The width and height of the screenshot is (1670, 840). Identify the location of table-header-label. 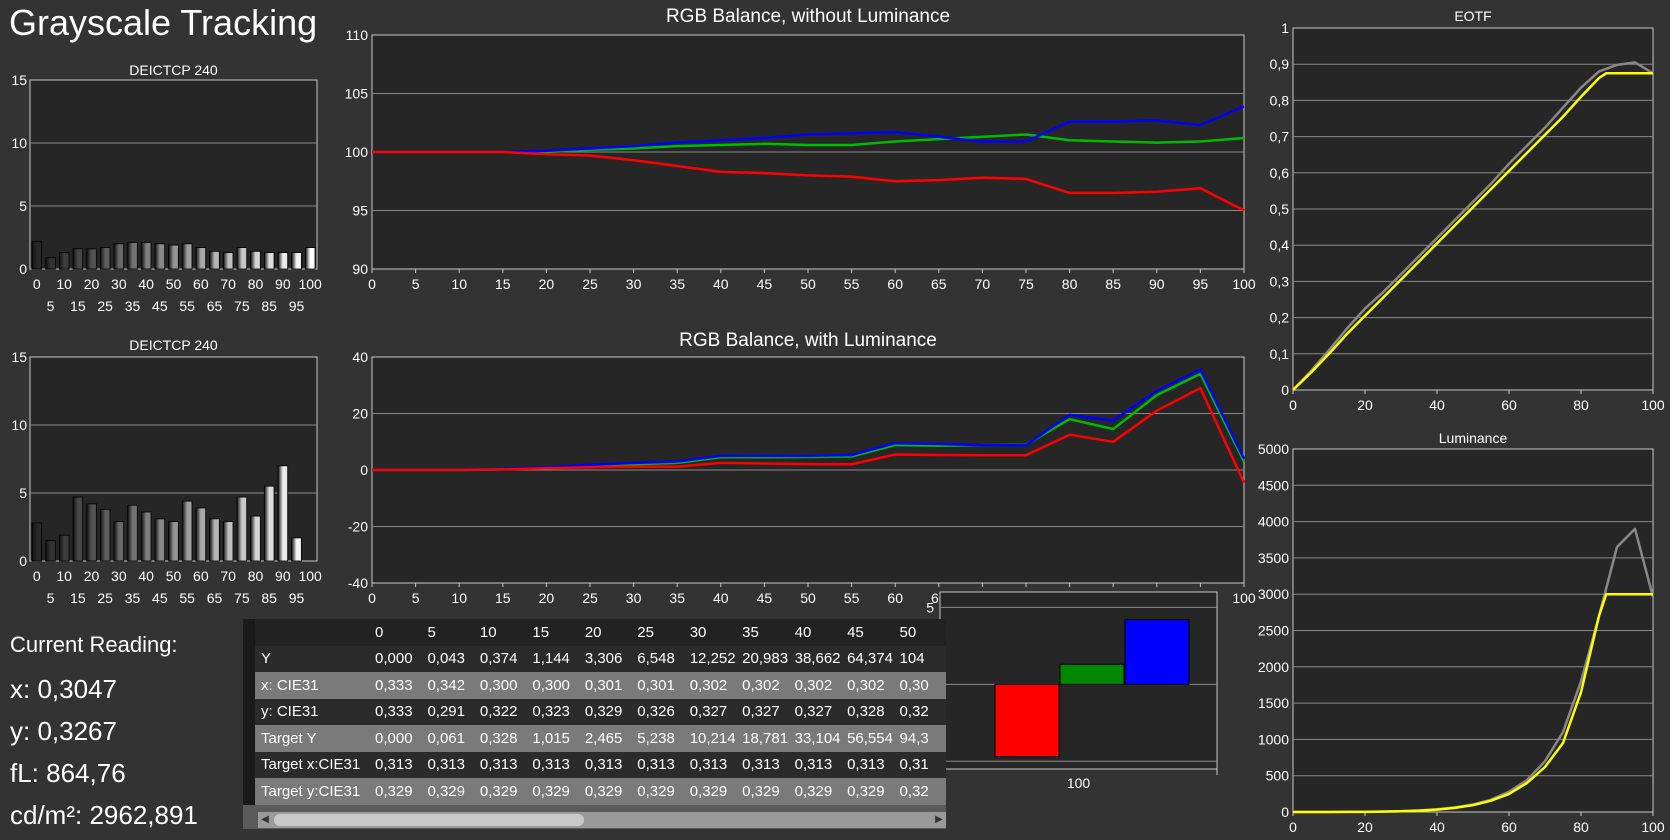
(312, 632).